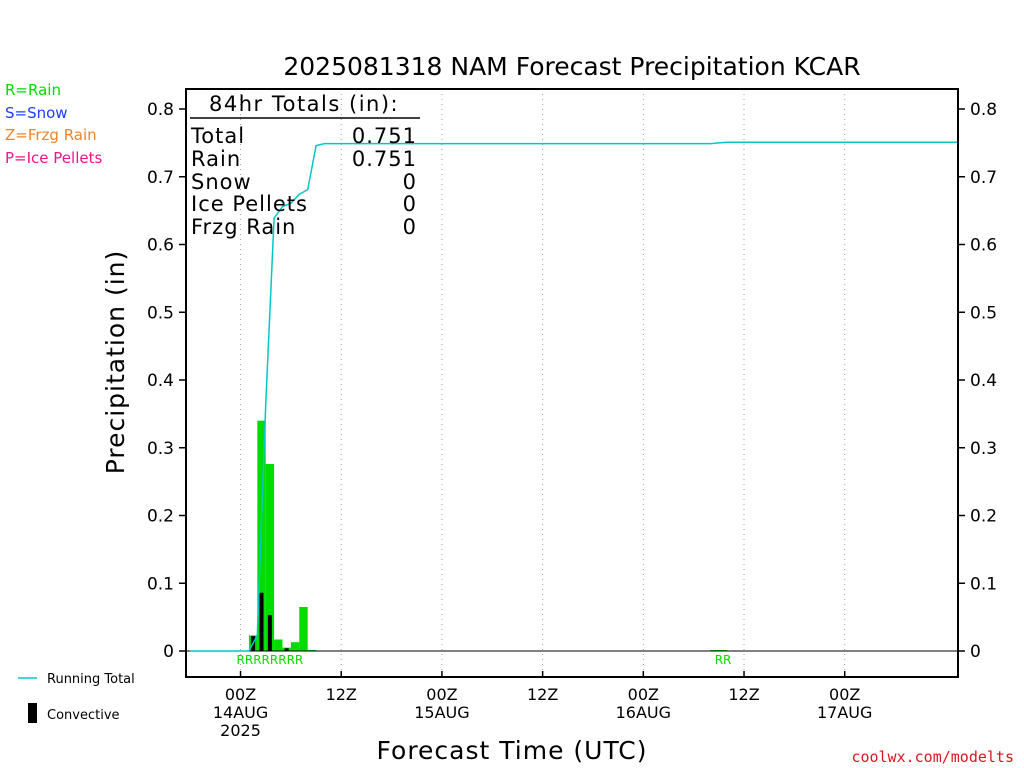  I want to click on x-tick-label: 17AUG, so click(844, 712).